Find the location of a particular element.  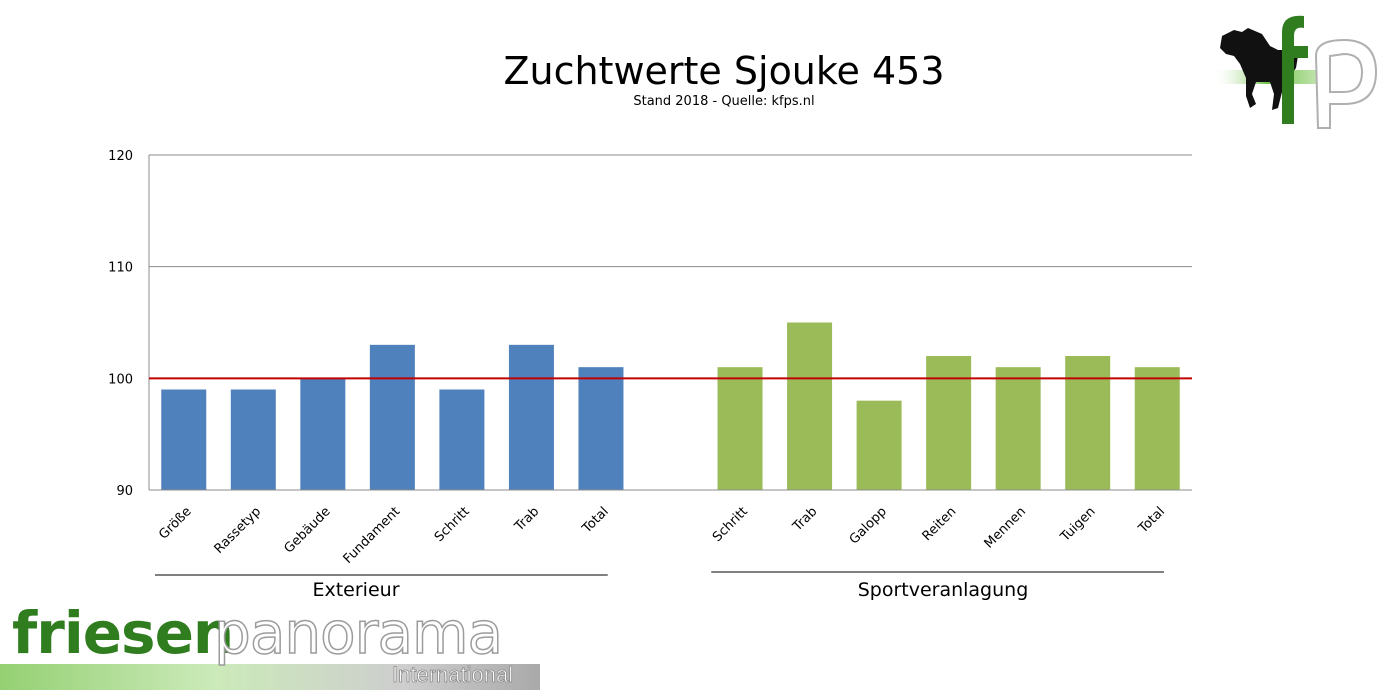

y-tick-label: 100 is located at coordinates (120, 379).